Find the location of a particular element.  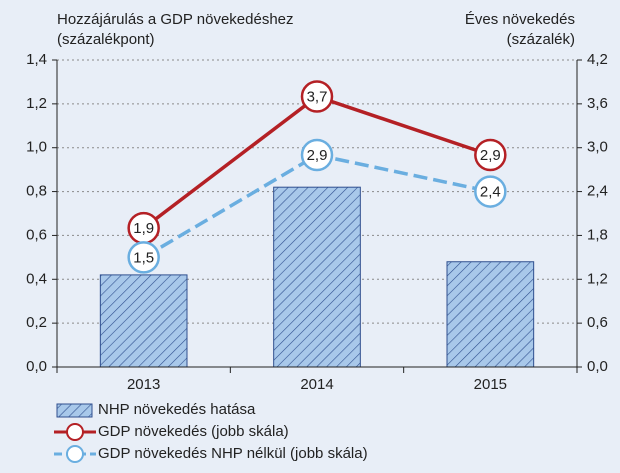

y-axis-title: (százalékpont) is located at coordinates (106, 39).